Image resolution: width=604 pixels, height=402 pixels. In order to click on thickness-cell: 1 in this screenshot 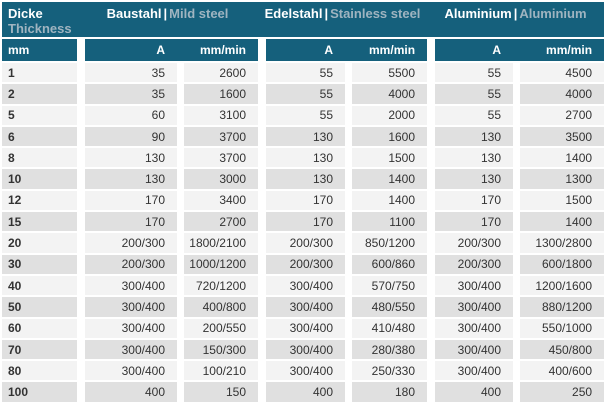, I will do `click(39, 72)`.